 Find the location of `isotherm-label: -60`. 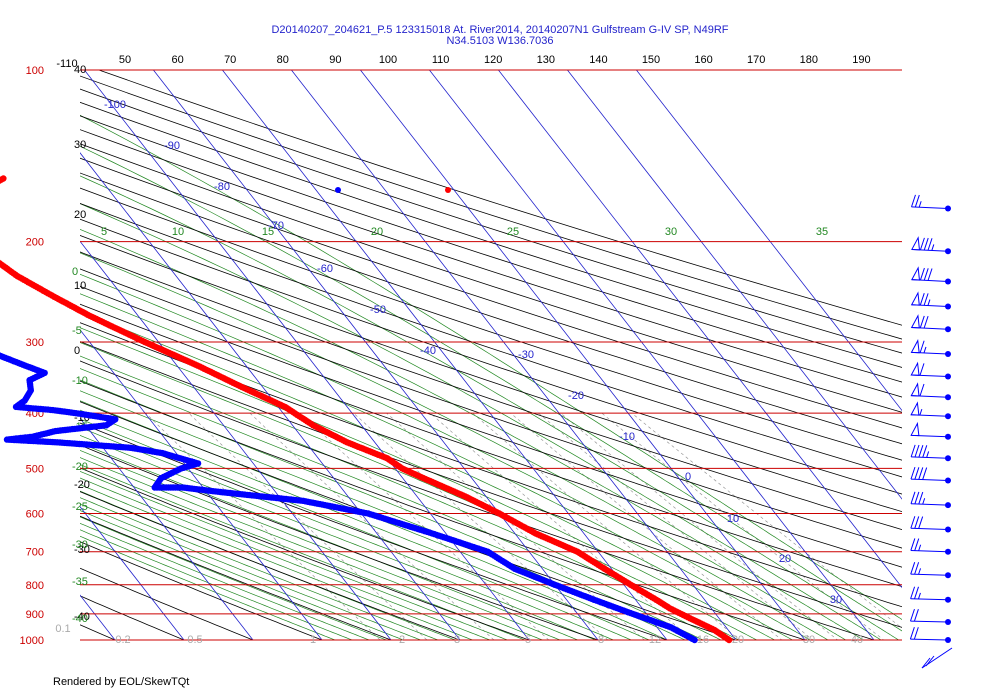

isotherm-label: -60 is located at coordinates (325, 269).